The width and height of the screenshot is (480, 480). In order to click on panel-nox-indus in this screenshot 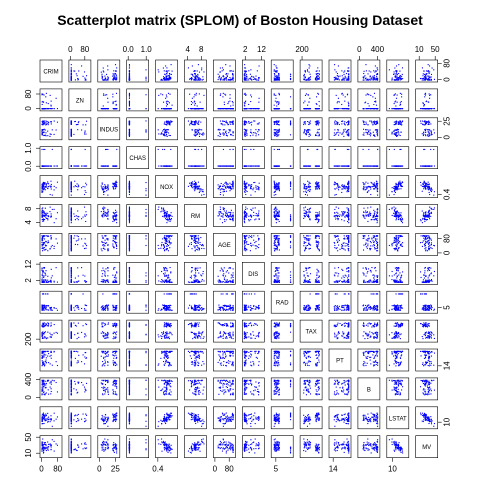, I will do `click(109, 186)`.